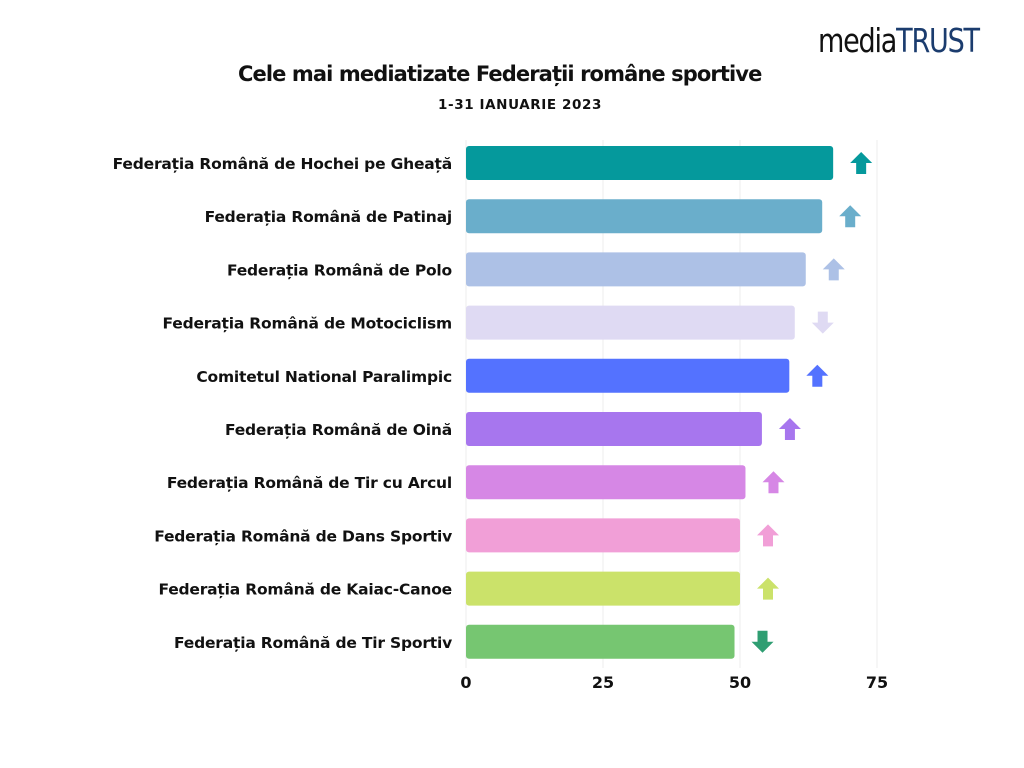 The width and height of the screenshot is (1024, 768). Describe the element at coordinates (674, 682) in the screenshot. I see `x-axis-ticks: 0 25 50 75` at that location.